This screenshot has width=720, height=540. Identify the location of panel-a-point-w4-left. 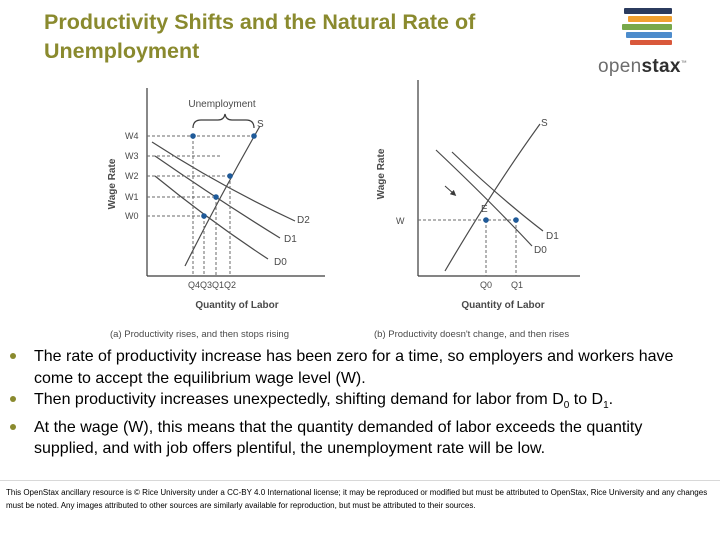
(193, 136).